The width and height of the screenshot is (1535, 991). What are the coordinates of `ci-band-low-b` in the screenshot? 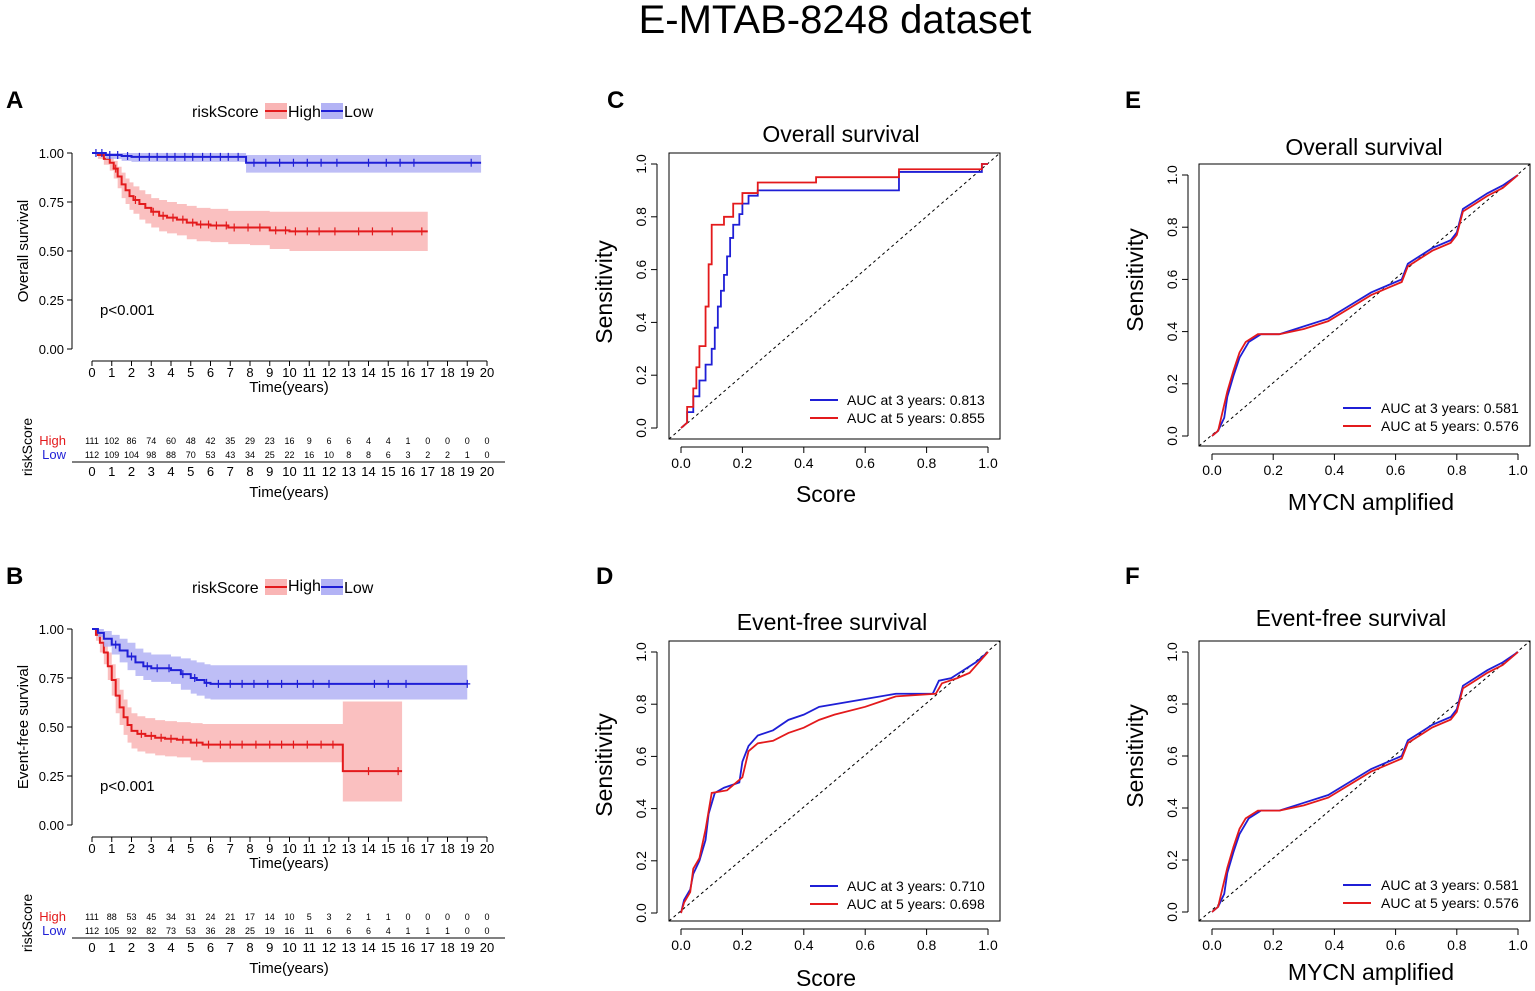 It's located at (280, 664).